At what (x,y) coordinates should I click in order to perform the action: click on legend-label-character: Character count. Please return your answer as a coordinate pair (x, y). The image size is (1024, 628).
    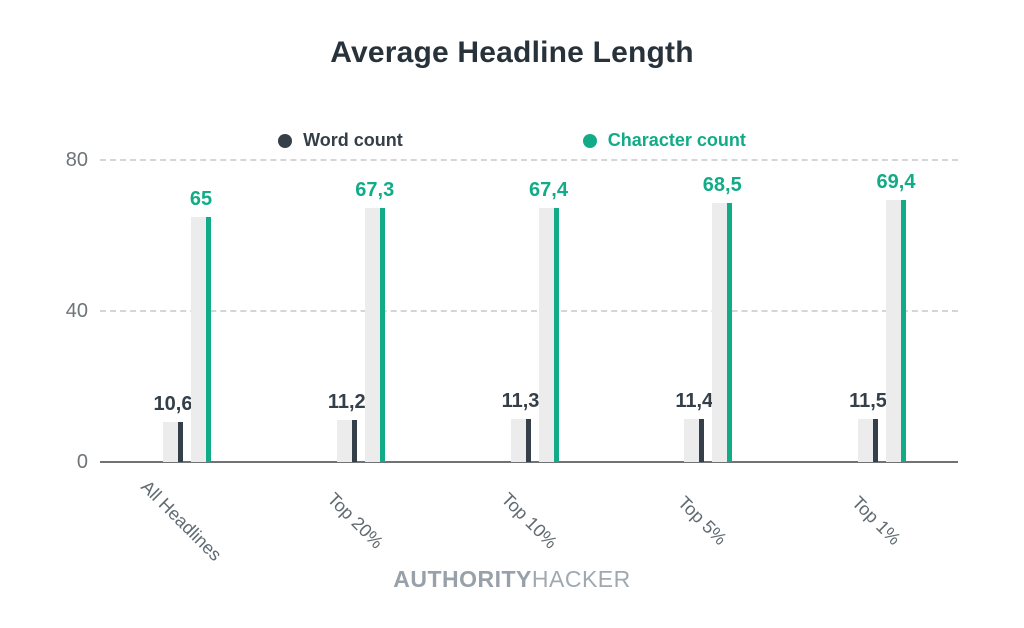
    Looking at the image, I should click on (676, 140).